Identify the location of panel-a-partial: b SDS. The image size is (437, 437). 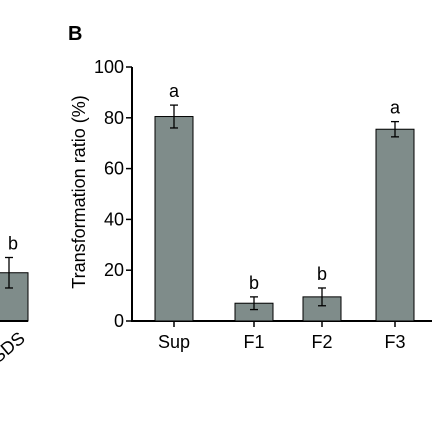
(14, 300).